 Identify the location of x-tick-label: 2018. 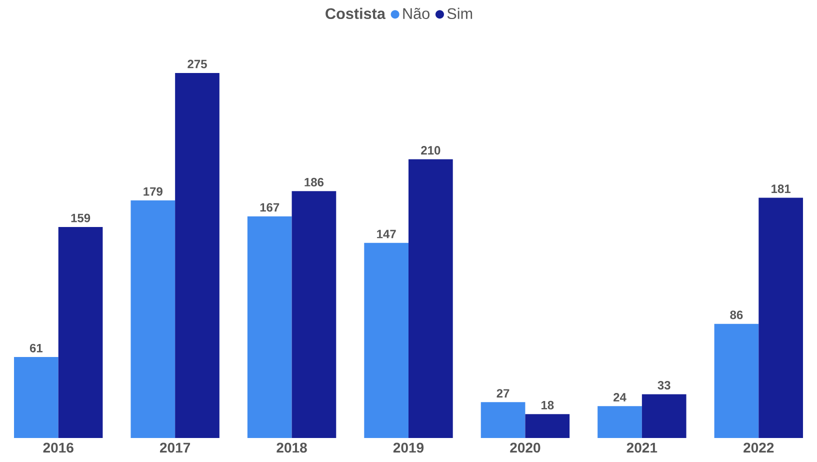
(291, 447).